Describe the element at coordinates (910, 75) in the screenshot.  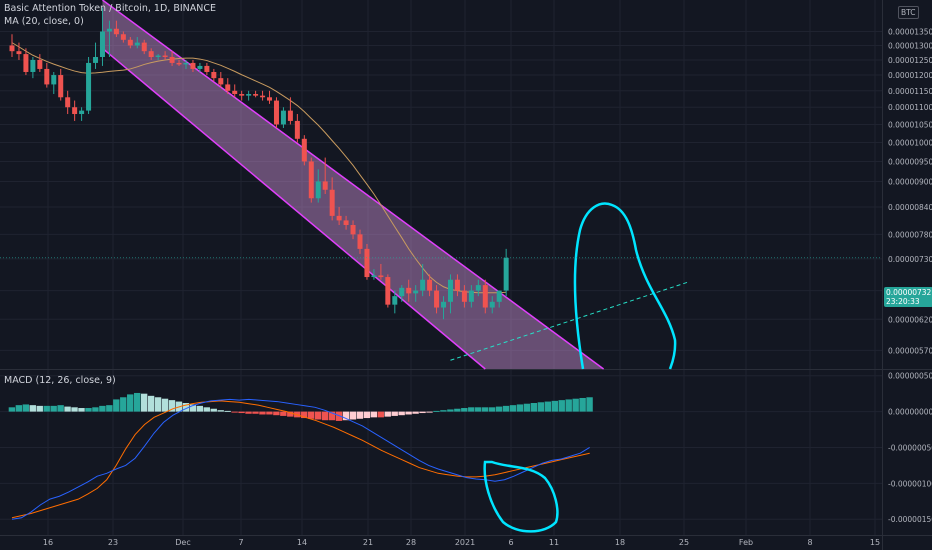
I see `price-axis-label: 0.00001200` at that location.